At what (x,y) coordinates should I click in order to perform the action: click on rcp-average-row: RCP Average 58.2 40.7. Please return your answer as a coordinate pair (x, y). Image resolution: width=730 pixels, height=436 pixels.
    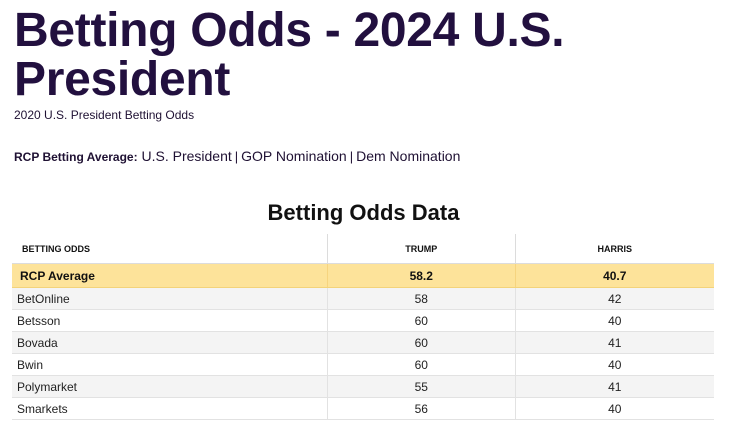
    Looking at the image, I should click on (363, 275).